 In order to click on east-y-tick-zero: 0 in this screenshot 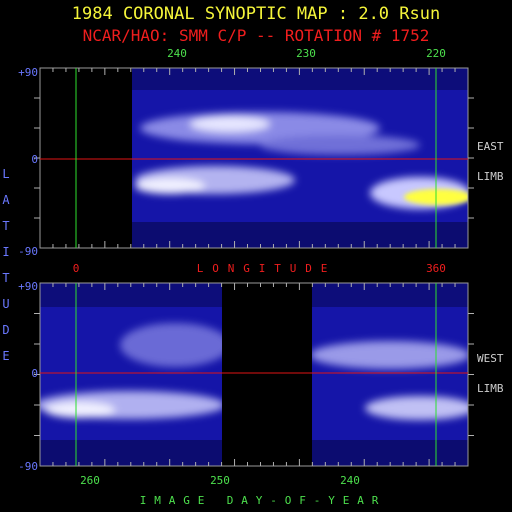, I will do `click(34, 159)`.